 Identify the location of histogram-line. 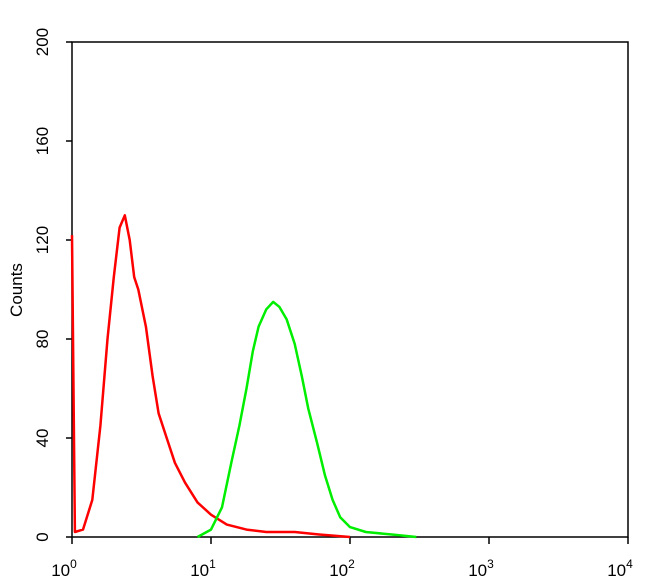
(306, 419).